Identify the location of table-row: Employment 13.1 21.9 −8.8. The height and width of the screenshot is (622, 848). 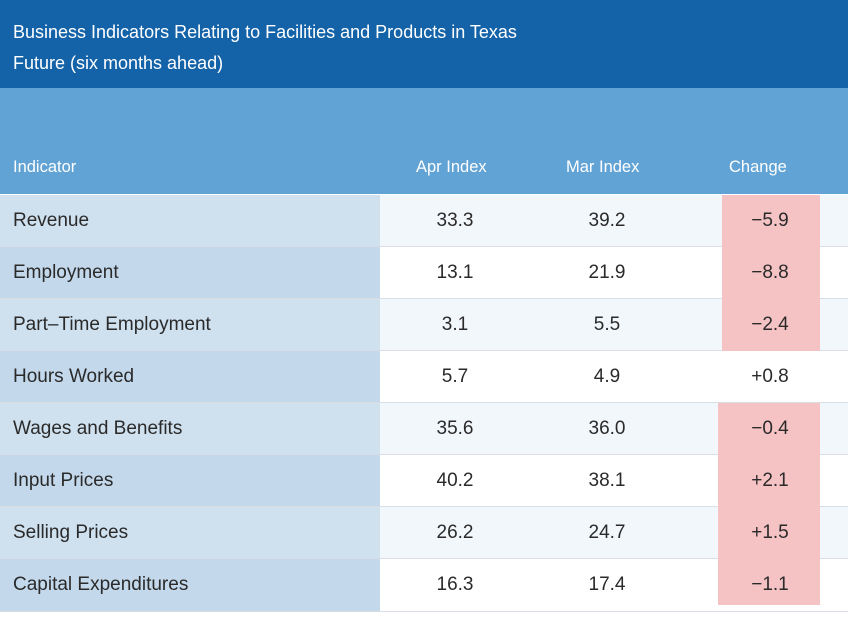
(424, 273).